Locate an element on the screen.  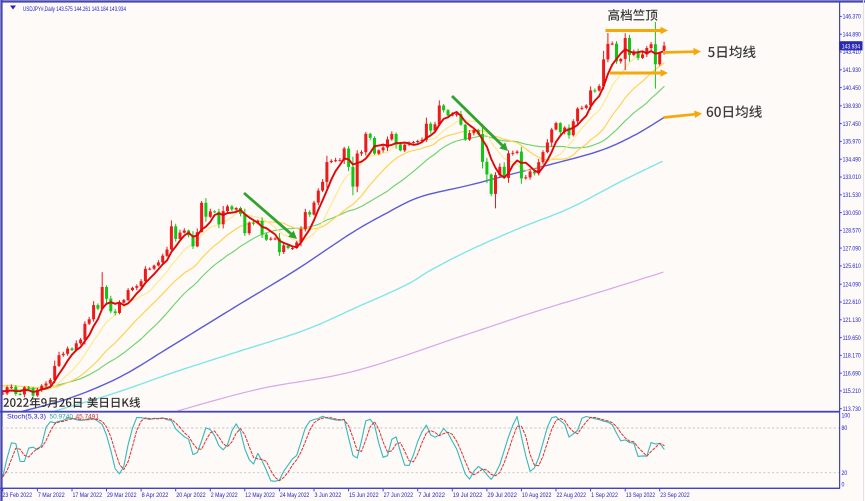
svg-text: 135.970 is located at coordinates (852, 142).